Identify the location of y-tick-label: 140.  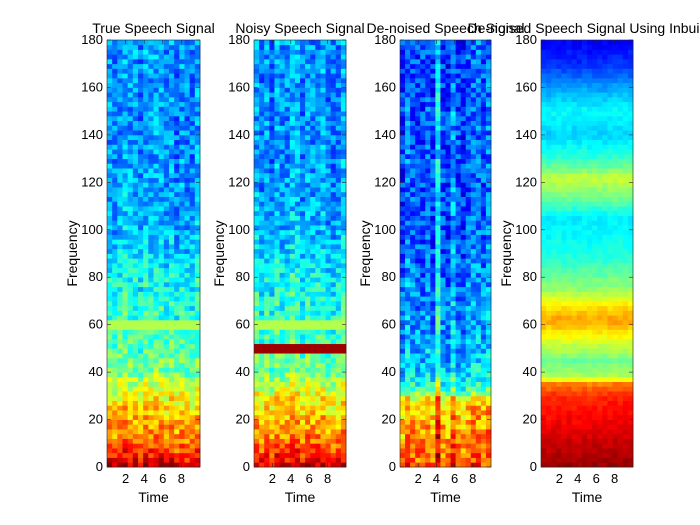
(92, 134).